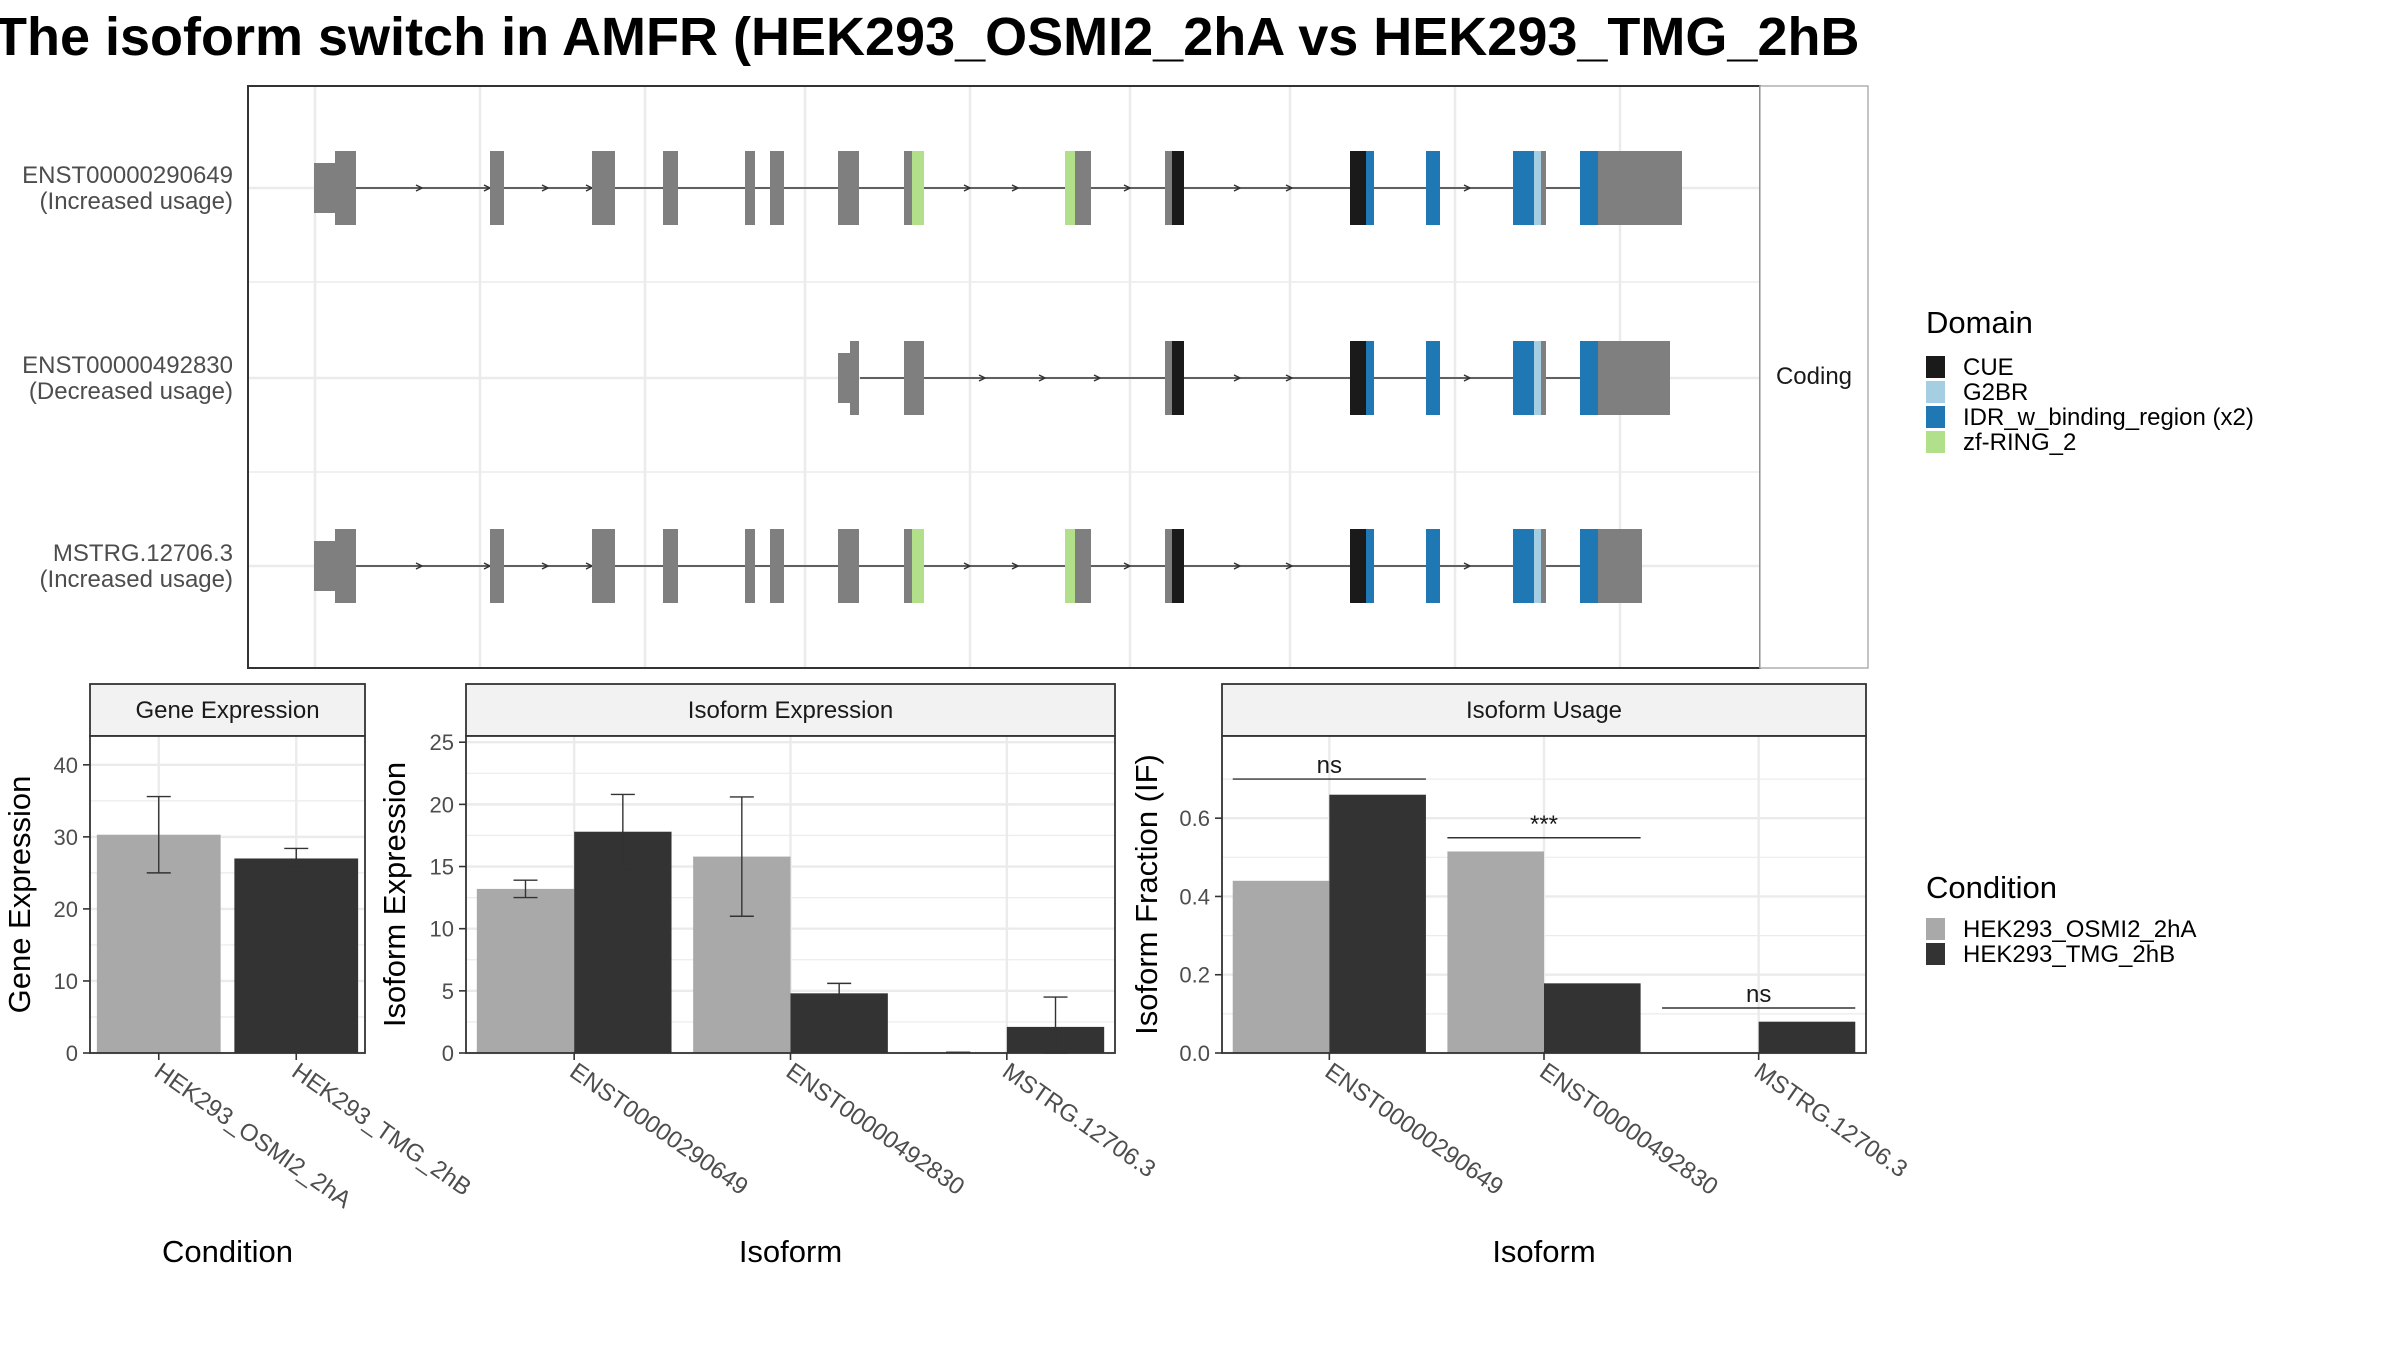 The height and width of the screenshot is (1350, 2400). What do you see at coordinates (227, 1251) in the screenshot?
I see `x-axis-title: Condition` at bounding box center [227, 1251].